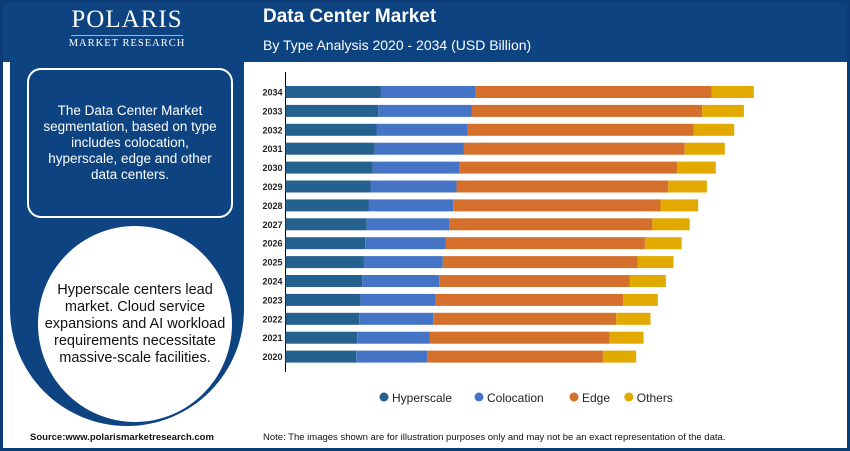 This screenshot has height=451, width=850. What do you see at coordinates (272, 93) in the screenshot?
I see `category-label: 2034` at bounding box center [272, 93].